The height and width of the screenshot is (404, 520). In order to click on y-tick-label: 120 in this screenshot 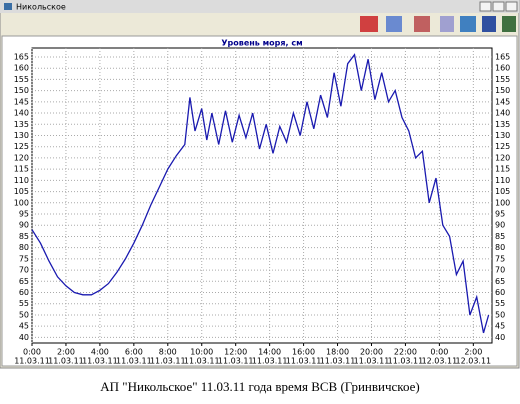, I will do `click(21, 157)`.